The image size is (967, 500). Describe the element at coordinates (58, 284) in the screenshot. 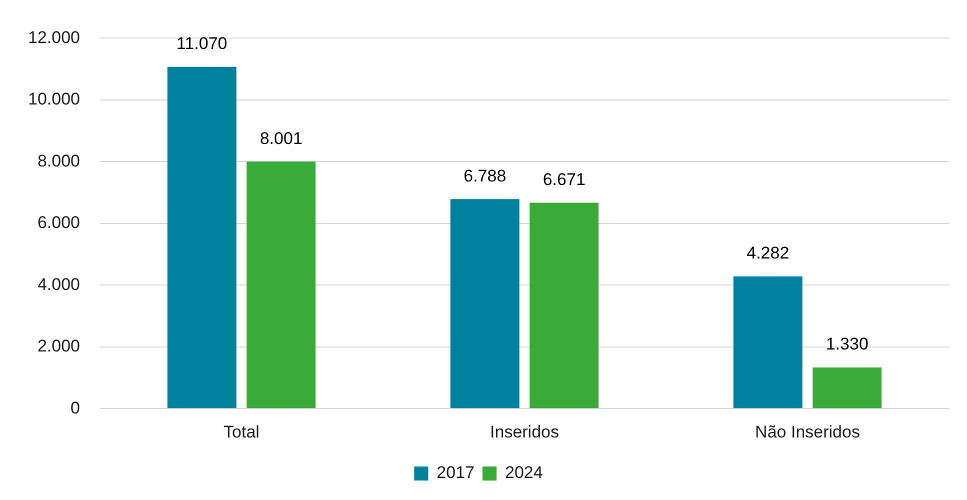

I see `y-tick-label: 4.000` at that location.